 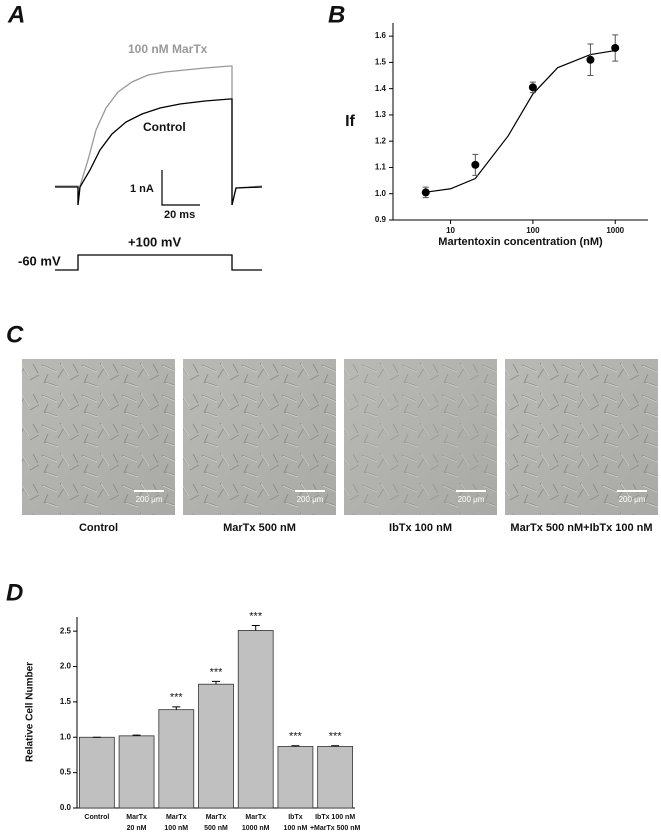 What do you see at coordinates (295, 817) in the screenshot?
I see `x-tick-label: IbTx` at bounding box center [295, 817].